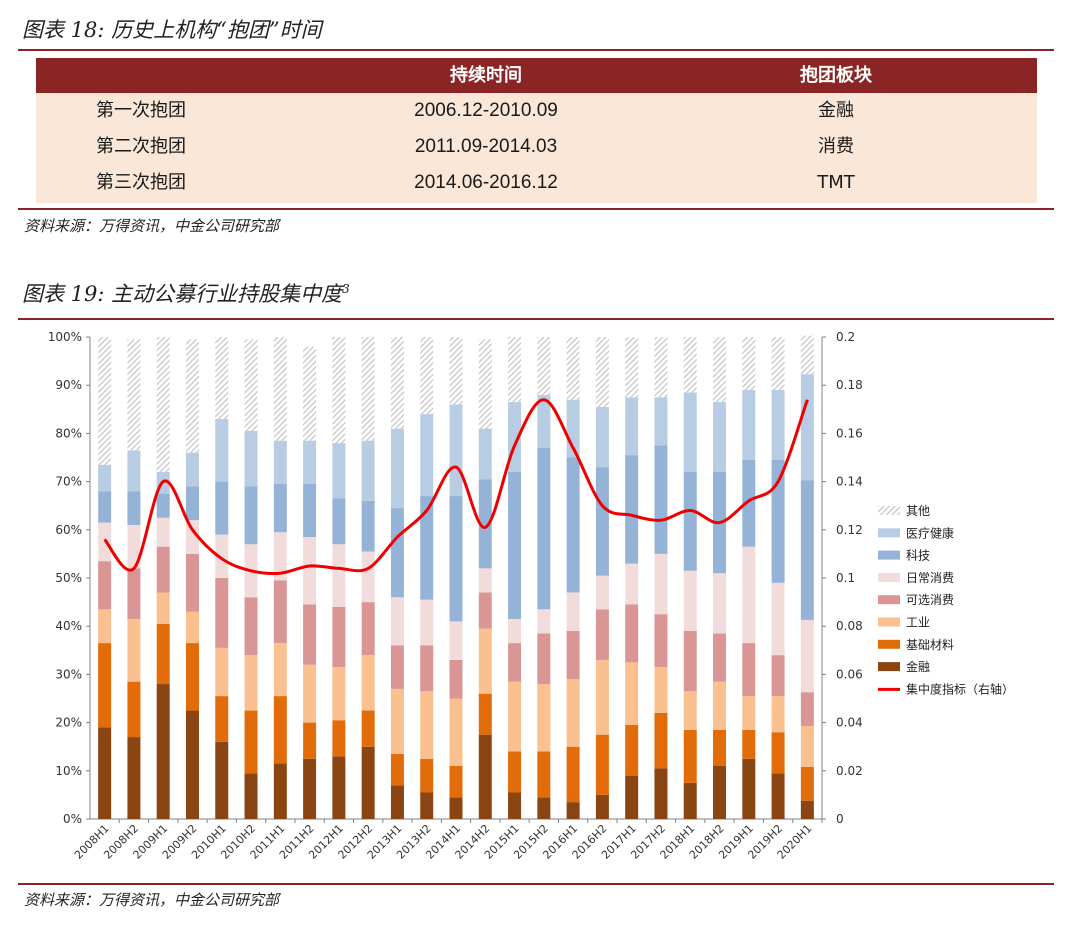  What do you see at coordinates (141, 110) in the screenshot?
I see `row-name: 第一次抱团` at bounding box center [141, 110].